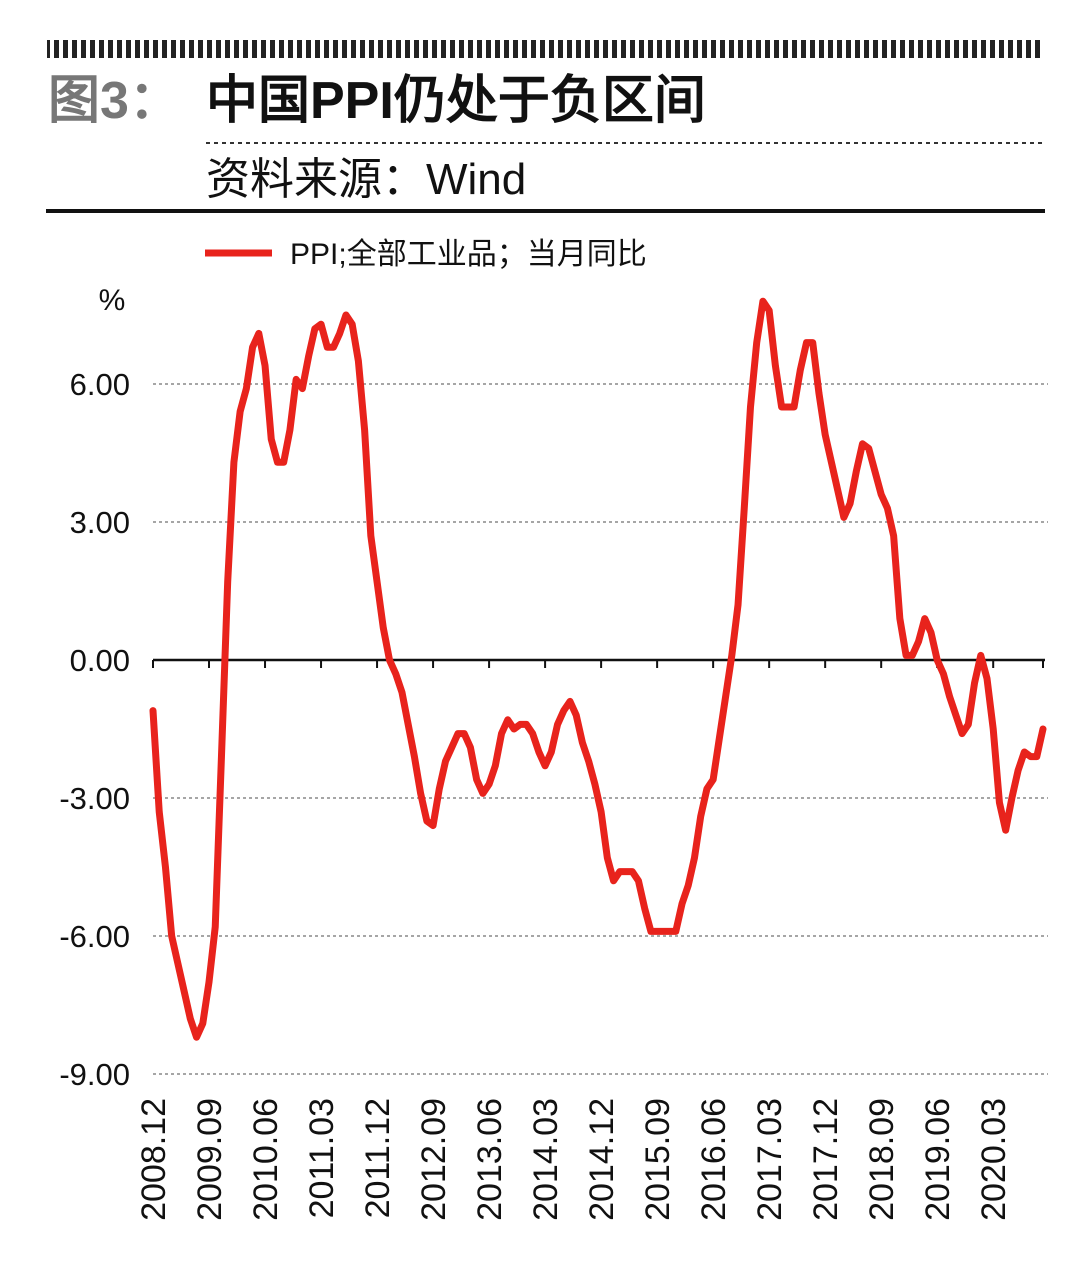 This screenshot has width=1080, height=1277. What do you see at coordinates (378, 1158) in the screenshot?
I see `x-tick-label: 2011.12` at bounding box center [378, 1158].